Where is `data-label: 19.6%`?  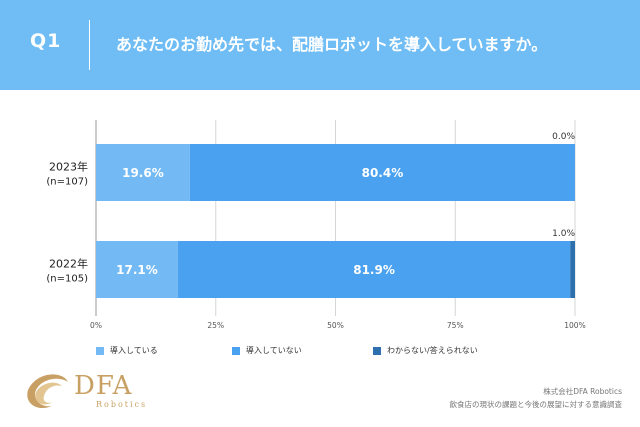
data-label: 19.6% is located at coordinates (143, 173).